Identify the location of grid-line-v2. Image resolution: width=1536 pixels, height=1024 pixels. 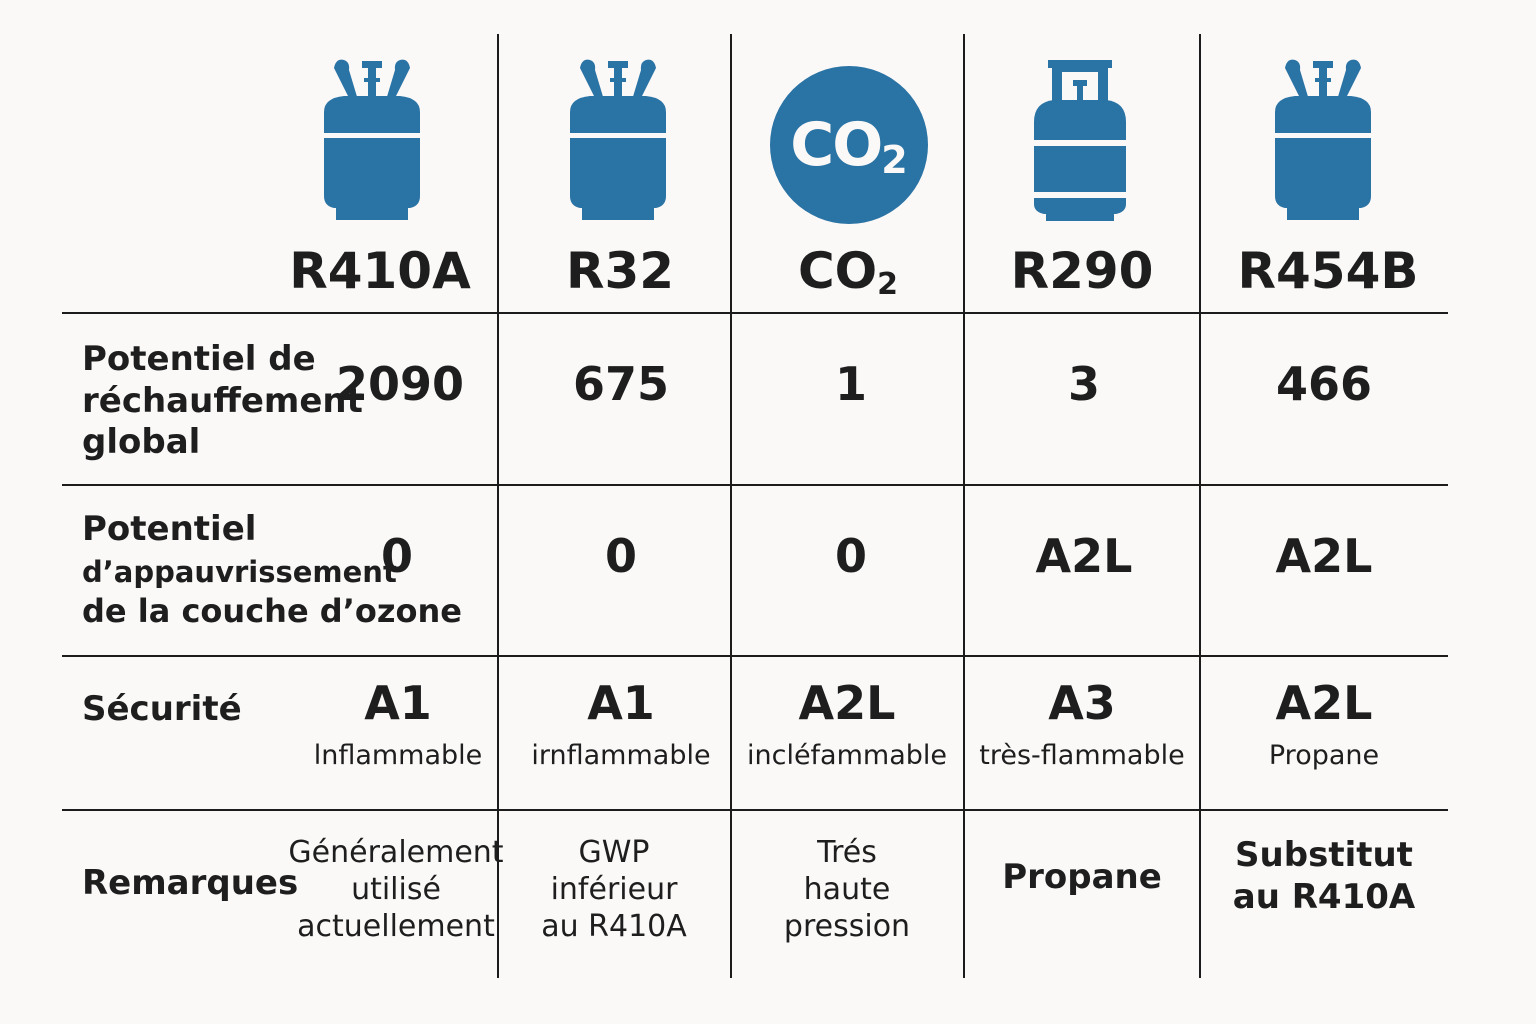
(731, 506).